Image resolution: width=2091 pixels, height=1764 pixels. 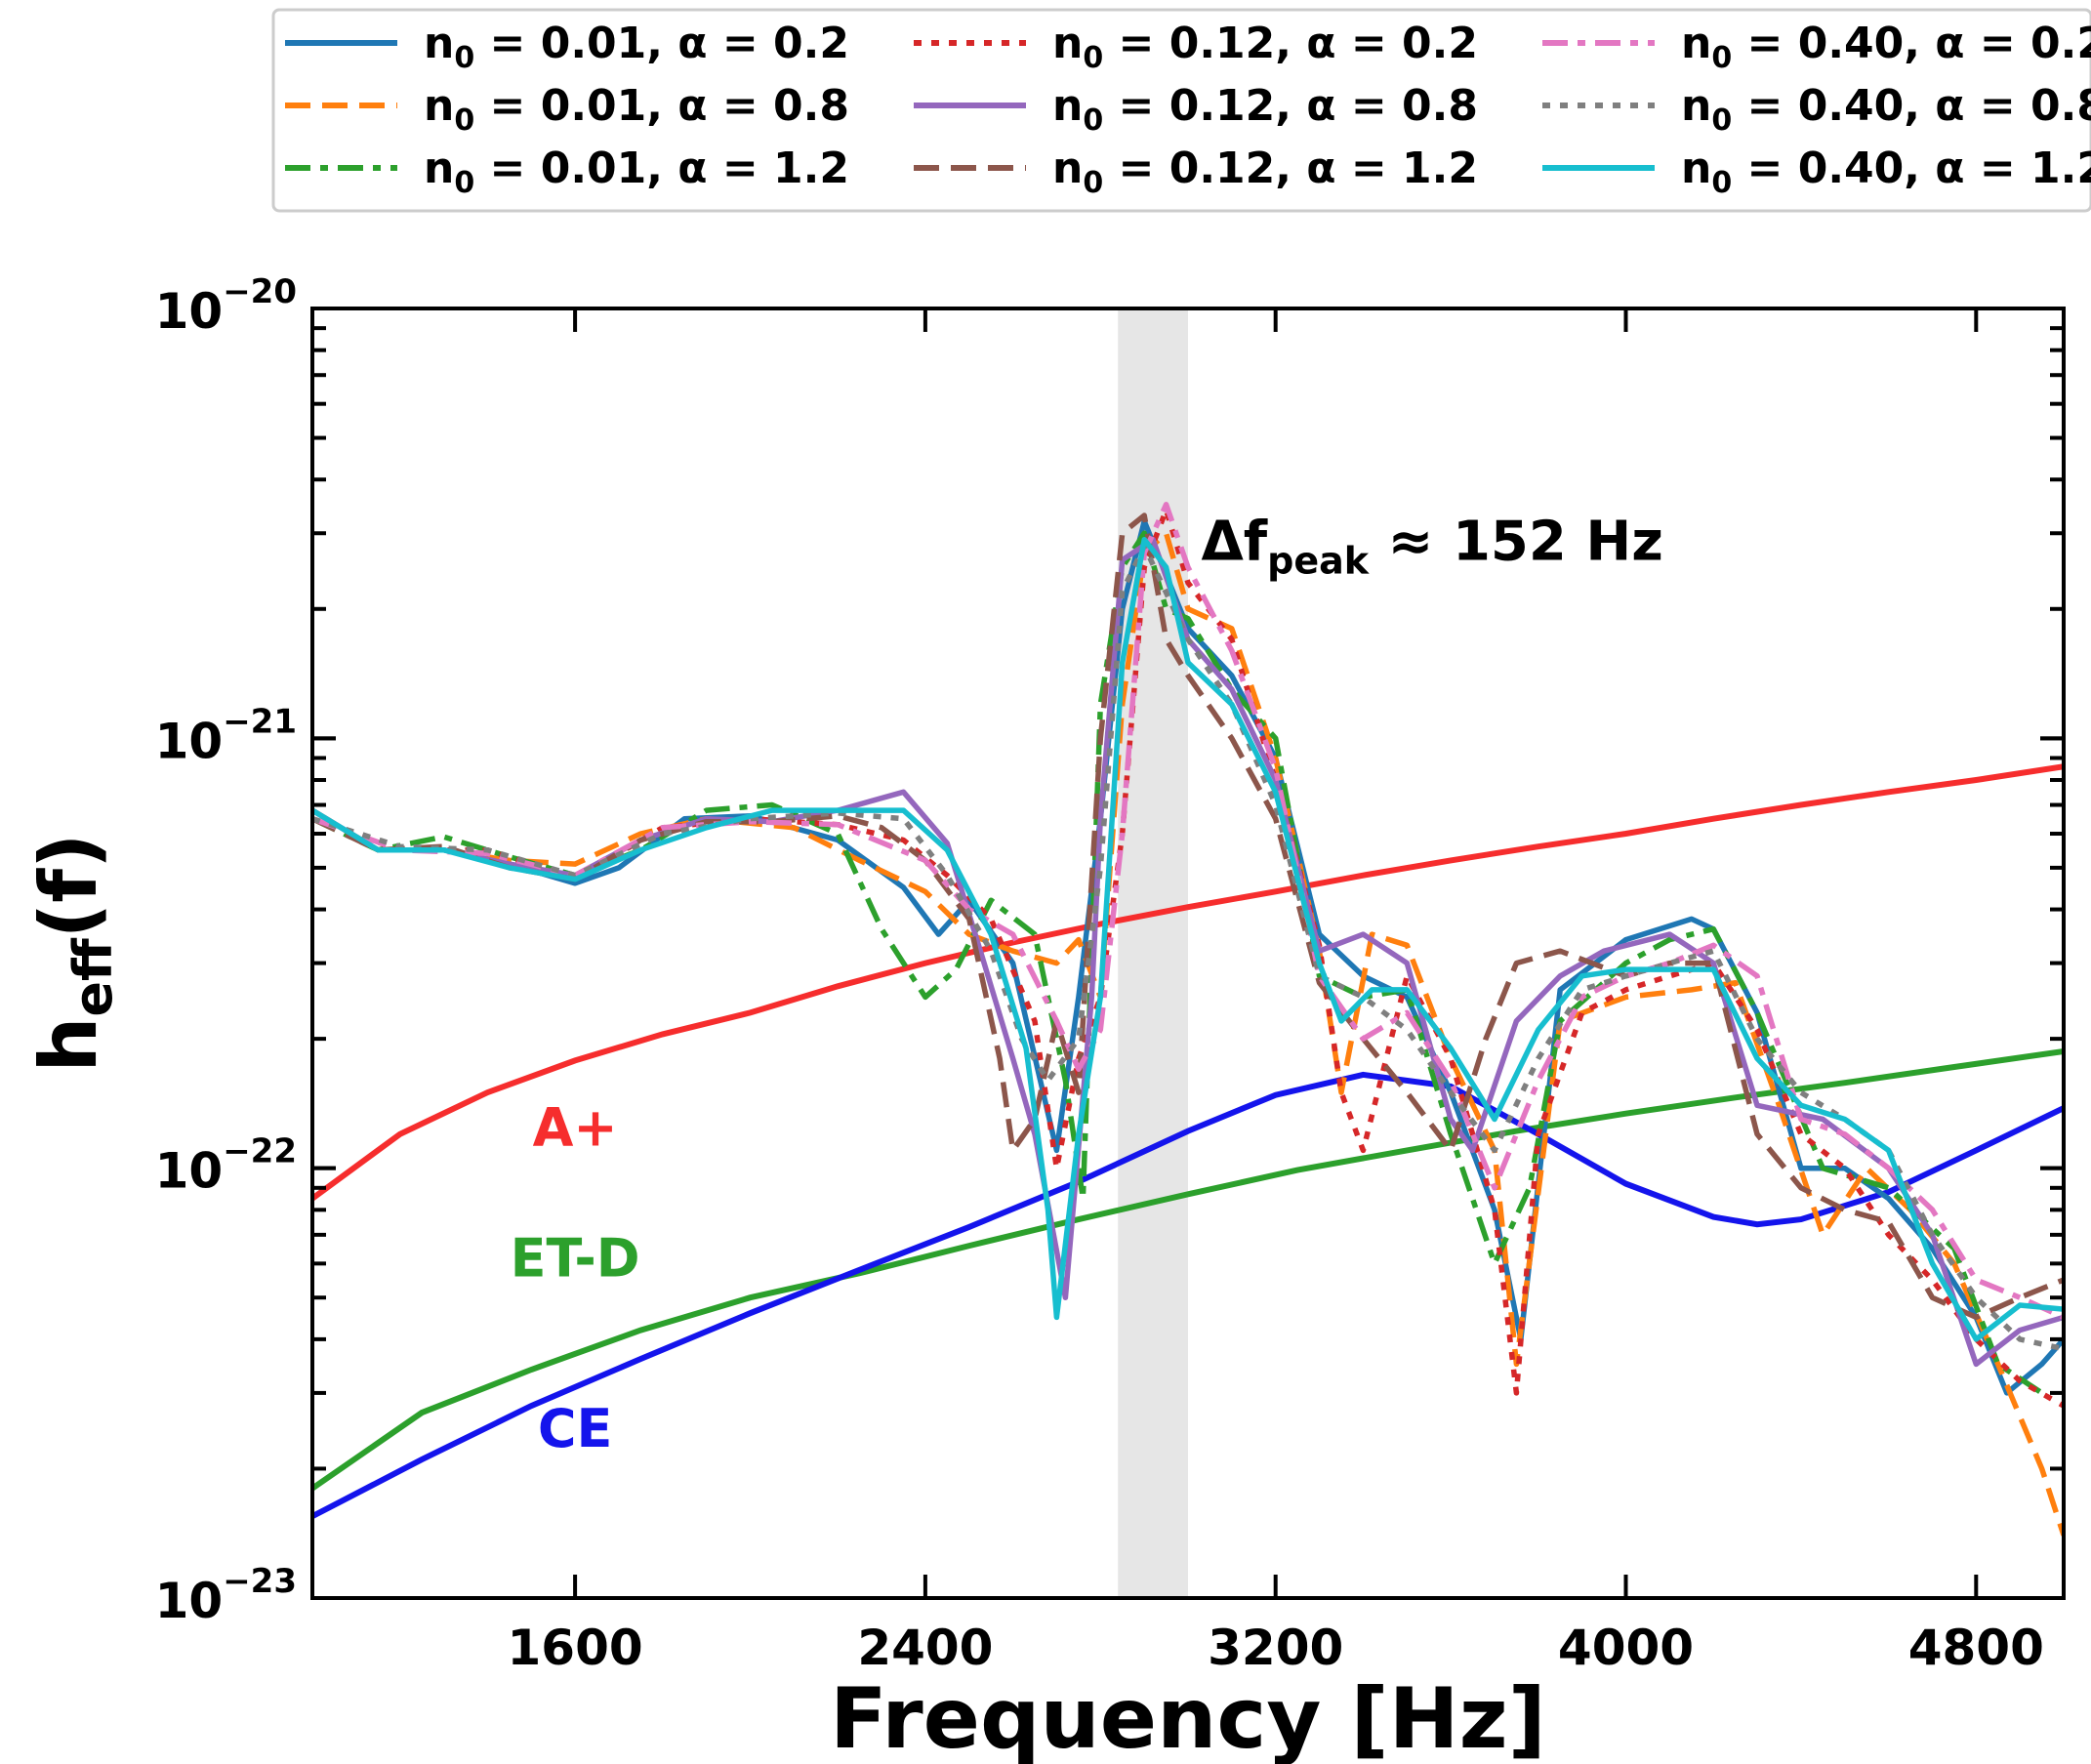 I want to click on delta-f-annotation: Δfpeak ≈ 152 Hz, so click(x=1431, y=547).